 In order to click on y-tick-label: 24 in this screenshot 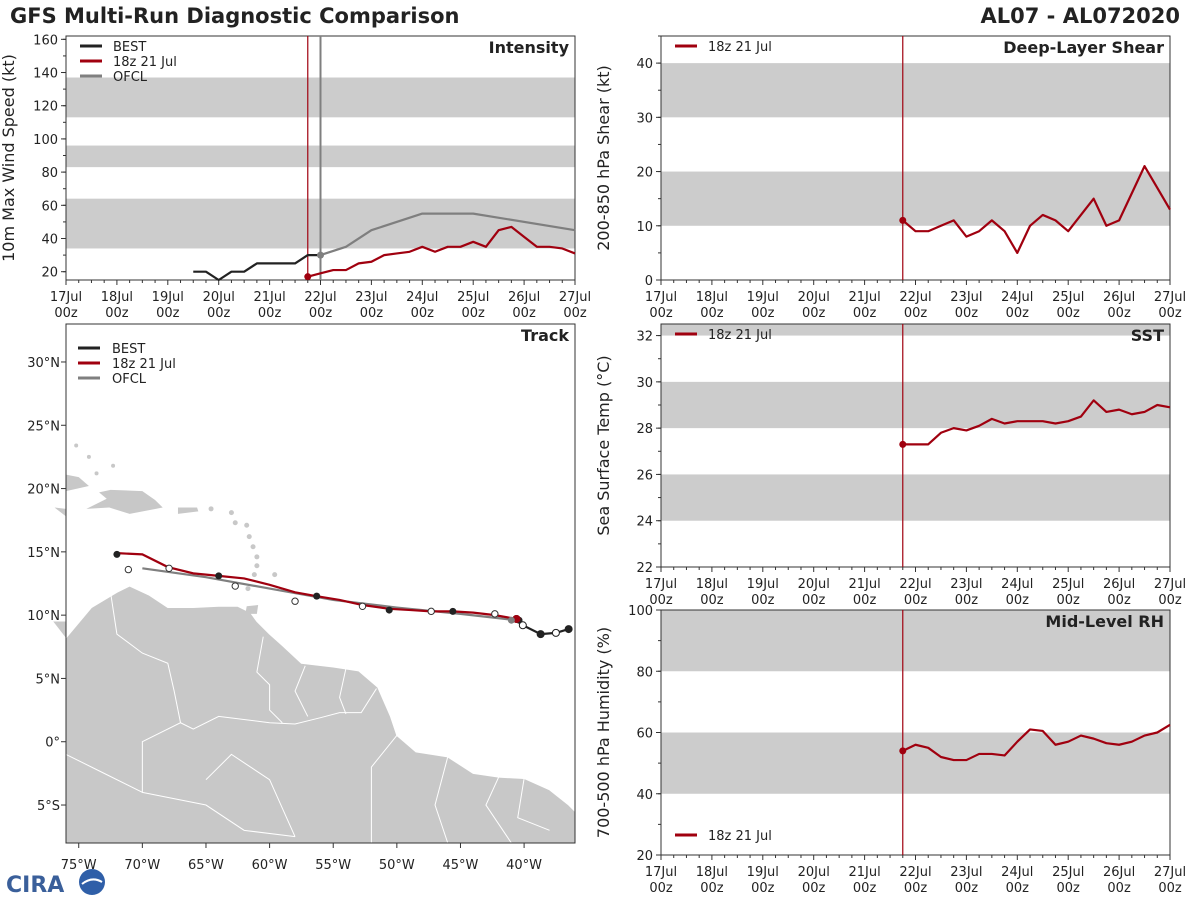, I will do `click(644, 522)`.